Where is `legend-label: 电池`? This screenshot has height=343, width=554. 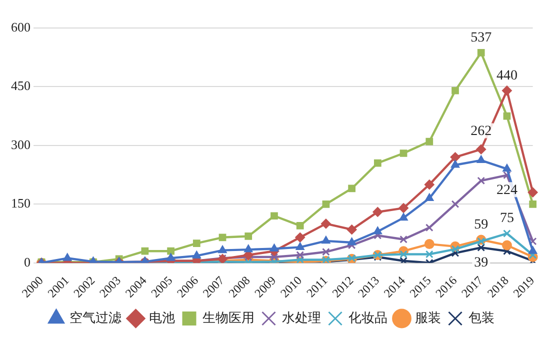 legend-label: 电池 is located at coordinates (161, 318).